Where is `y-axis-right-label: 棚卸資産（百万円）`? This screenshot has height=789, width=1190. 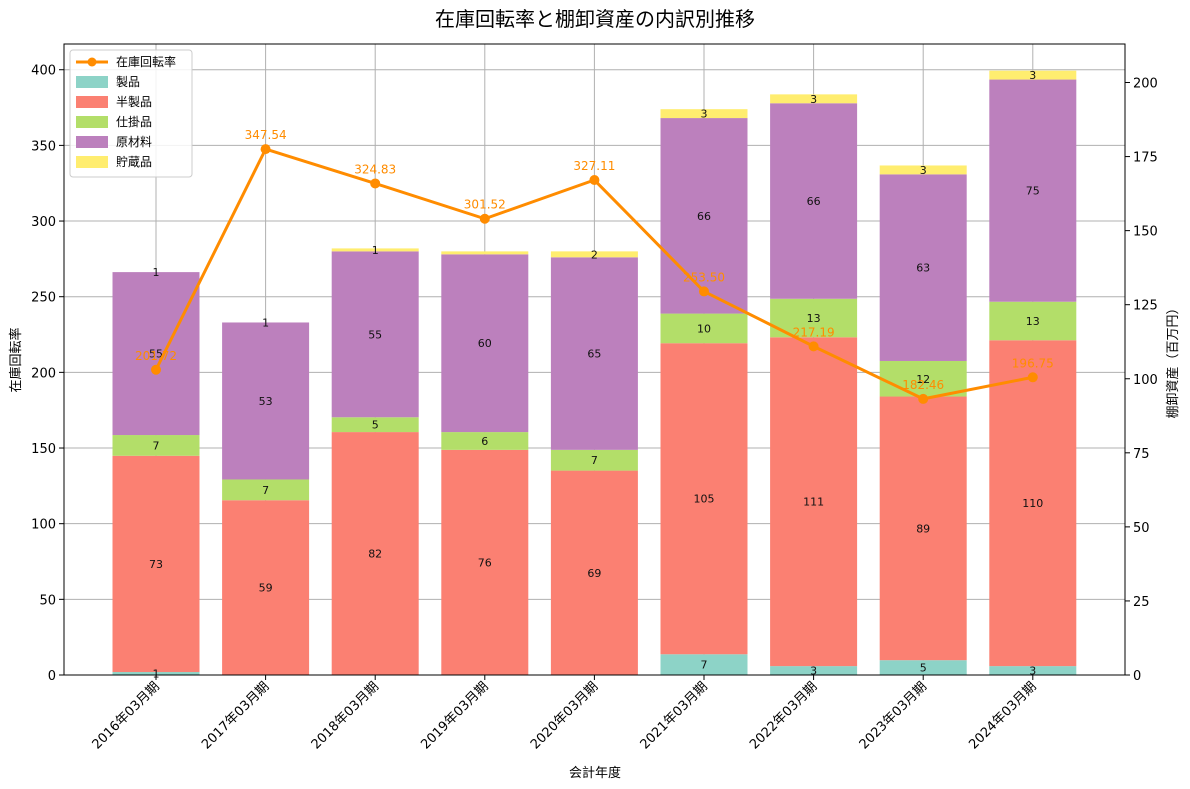 y-axis-right-label: 棚卸資産（百万円） is located at coordinates (1173, 359).